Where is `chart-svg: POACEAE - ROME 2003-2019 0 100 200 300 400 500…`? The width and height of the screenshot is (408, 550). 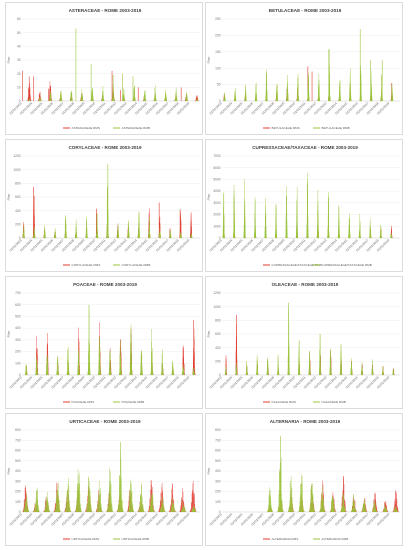 chart-svg: POACEAE - ROME 2003-2019 0 100 200 300 400 500… is located at coordinates (103, 343).